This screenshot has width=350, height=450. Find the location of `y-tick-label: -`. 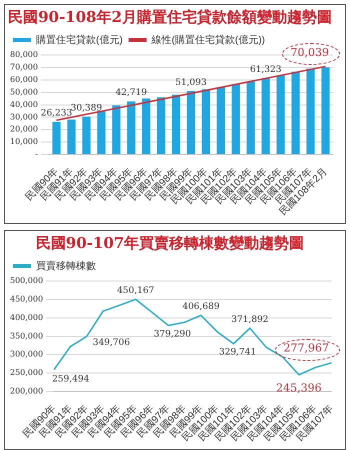

y-tick-label: - is located at coordinates (36, 154).